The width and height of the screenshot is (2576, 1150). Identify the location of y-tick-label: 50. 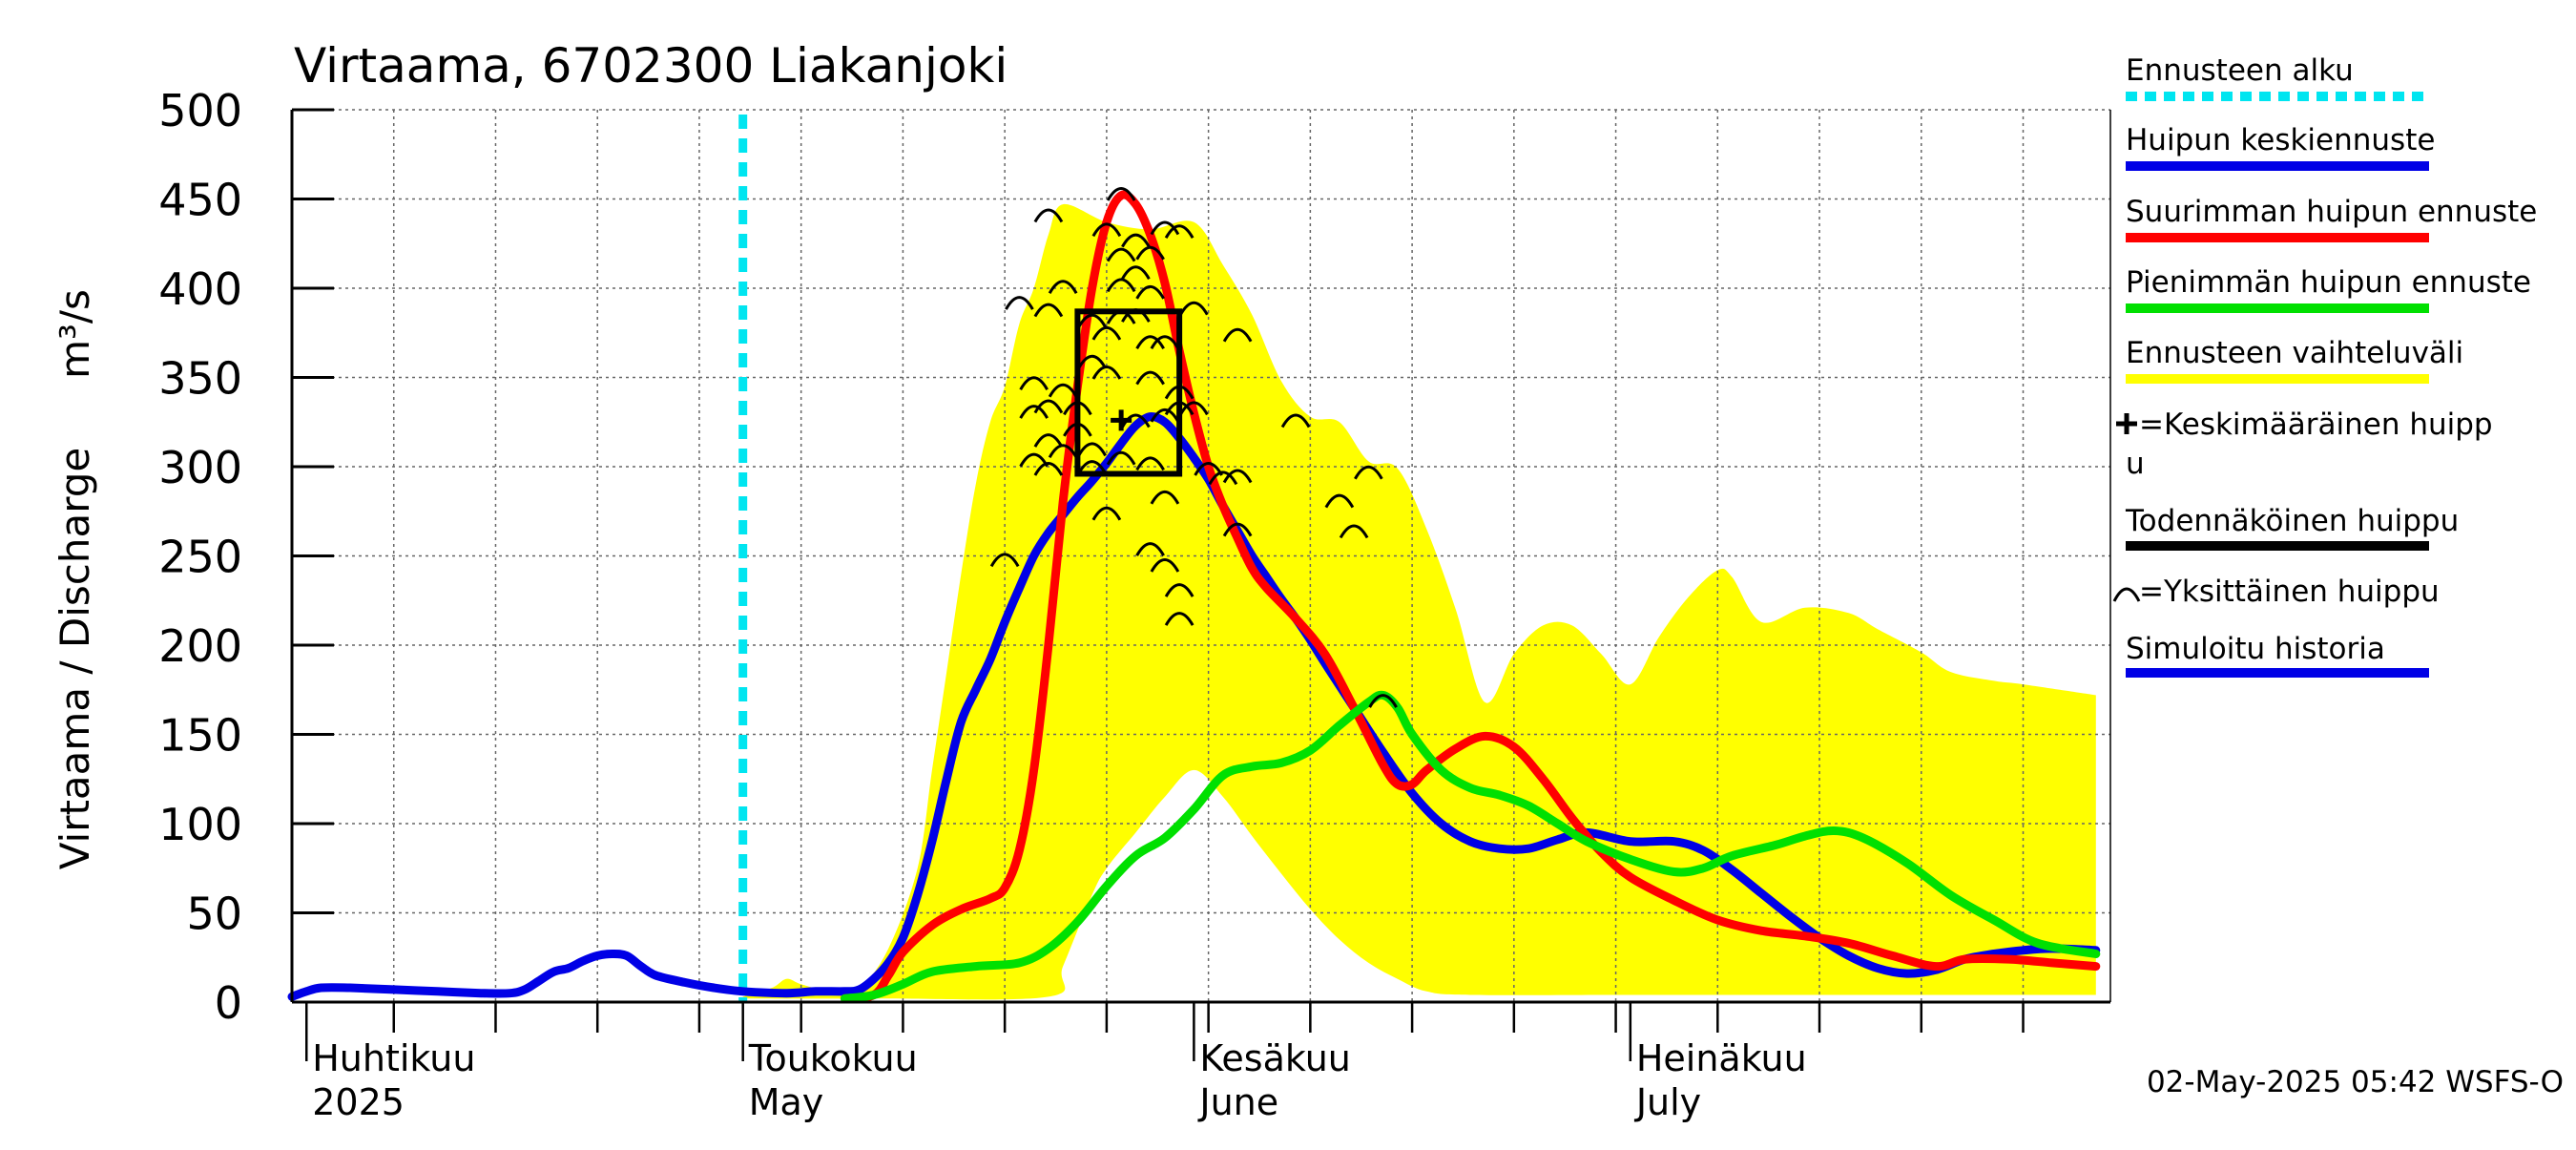
(214, 914).